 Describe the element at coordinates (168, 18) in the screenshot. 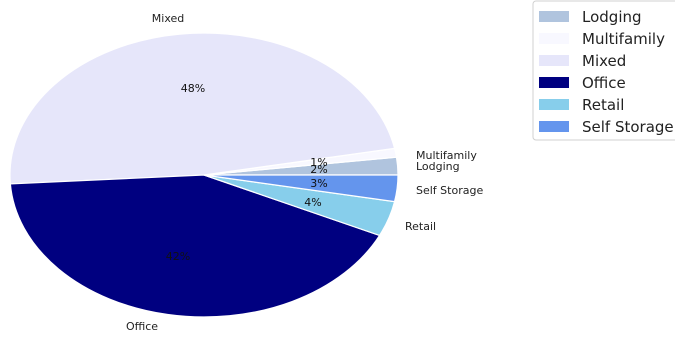

I see `category-label-mixed: Mixed` at that location.